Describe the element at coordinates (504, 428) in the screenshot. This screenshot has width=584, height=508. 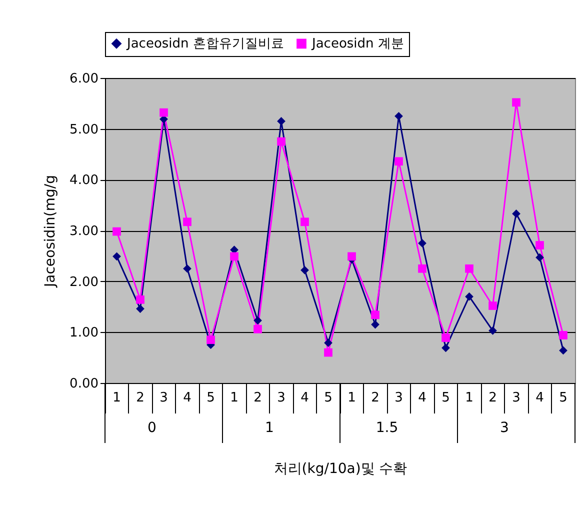
I see `text: 3` at that location.